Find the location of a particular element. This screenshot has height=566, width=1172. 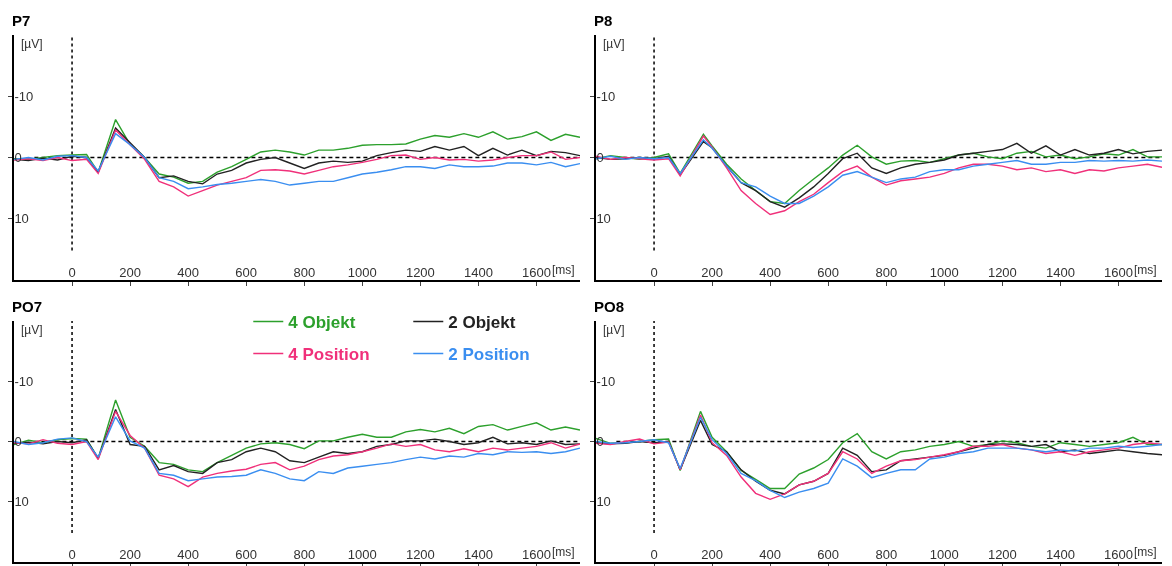

chart-title: PO8 is located at coordinates (609, 306).